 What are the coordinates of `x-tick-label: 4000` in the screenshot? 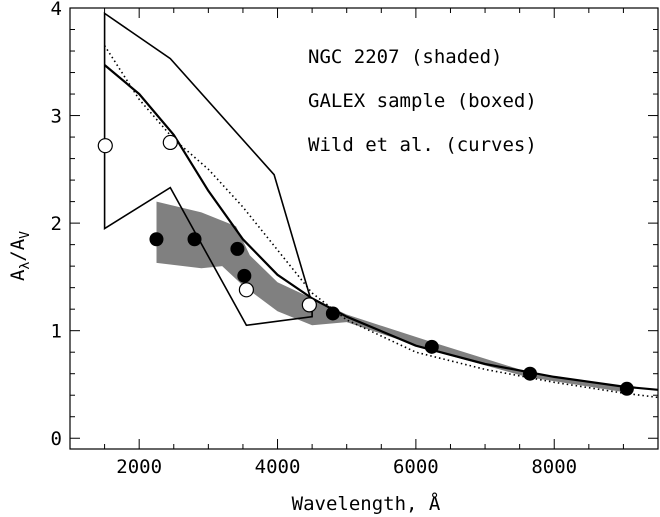 It's located at (278, 467).